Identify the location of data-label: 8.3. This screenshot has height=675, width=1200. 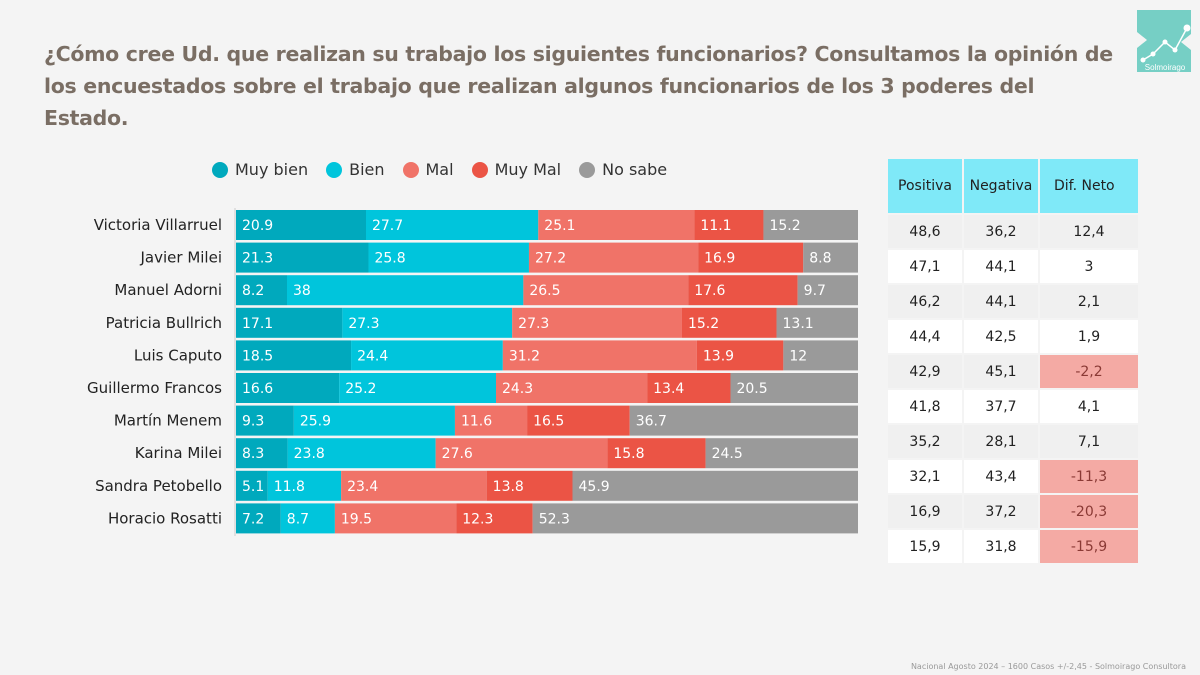
(253, 454).